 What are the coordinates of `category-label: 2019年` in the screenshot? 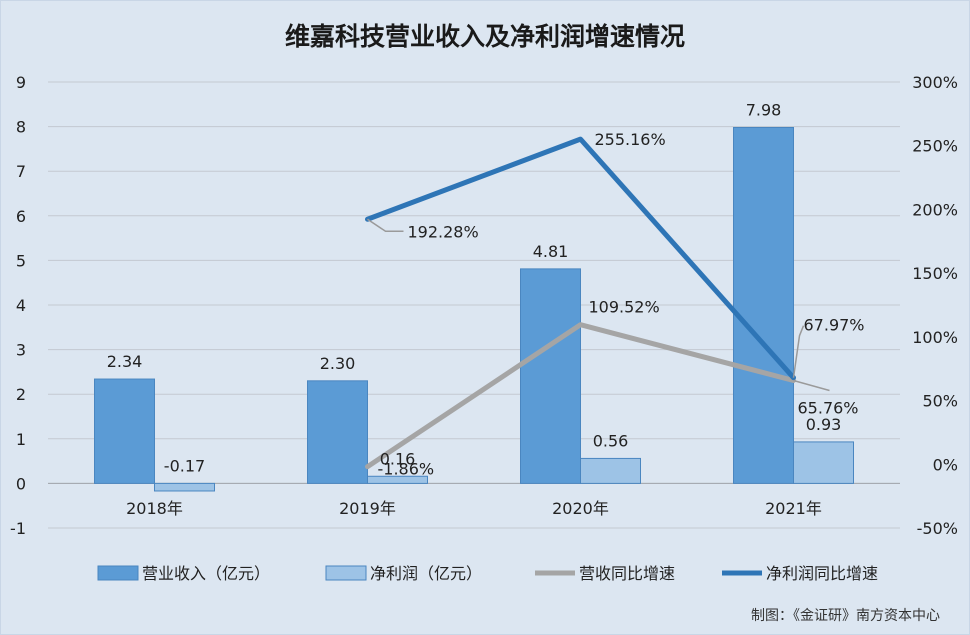 It's located at (367, 508).